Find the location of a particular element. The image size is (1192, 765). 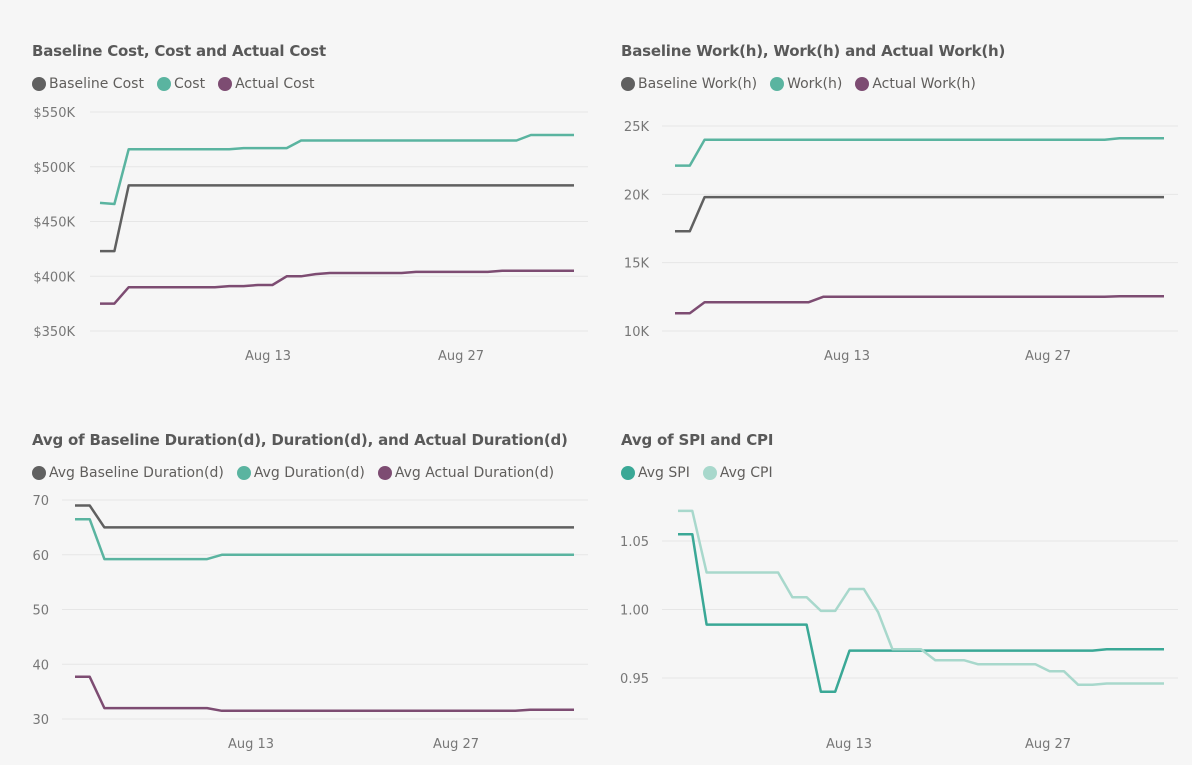

y-tick-label: 15K is located at coordinates (637, 264).